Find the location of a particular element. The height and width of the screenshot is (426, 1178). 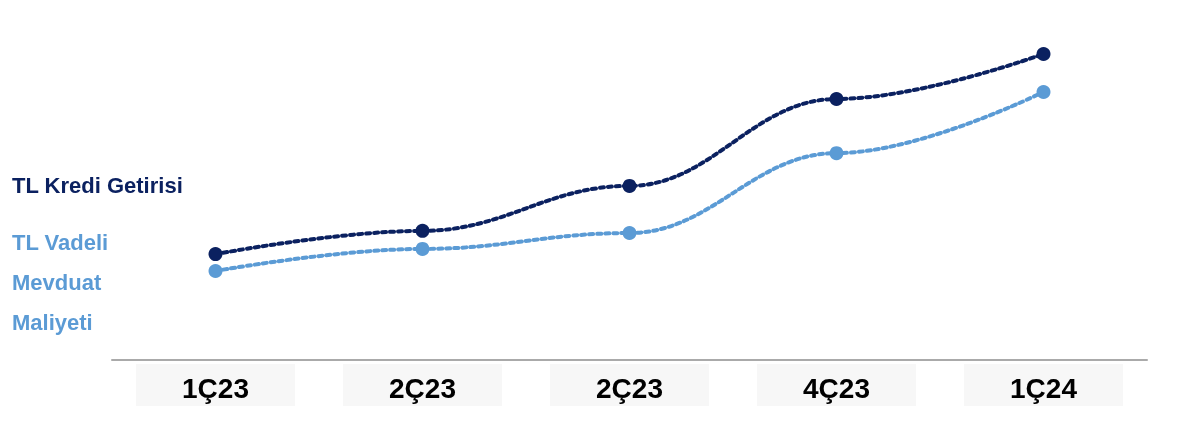

x-tick-label: 1Ç24 is located at coordinates (1044, 388).